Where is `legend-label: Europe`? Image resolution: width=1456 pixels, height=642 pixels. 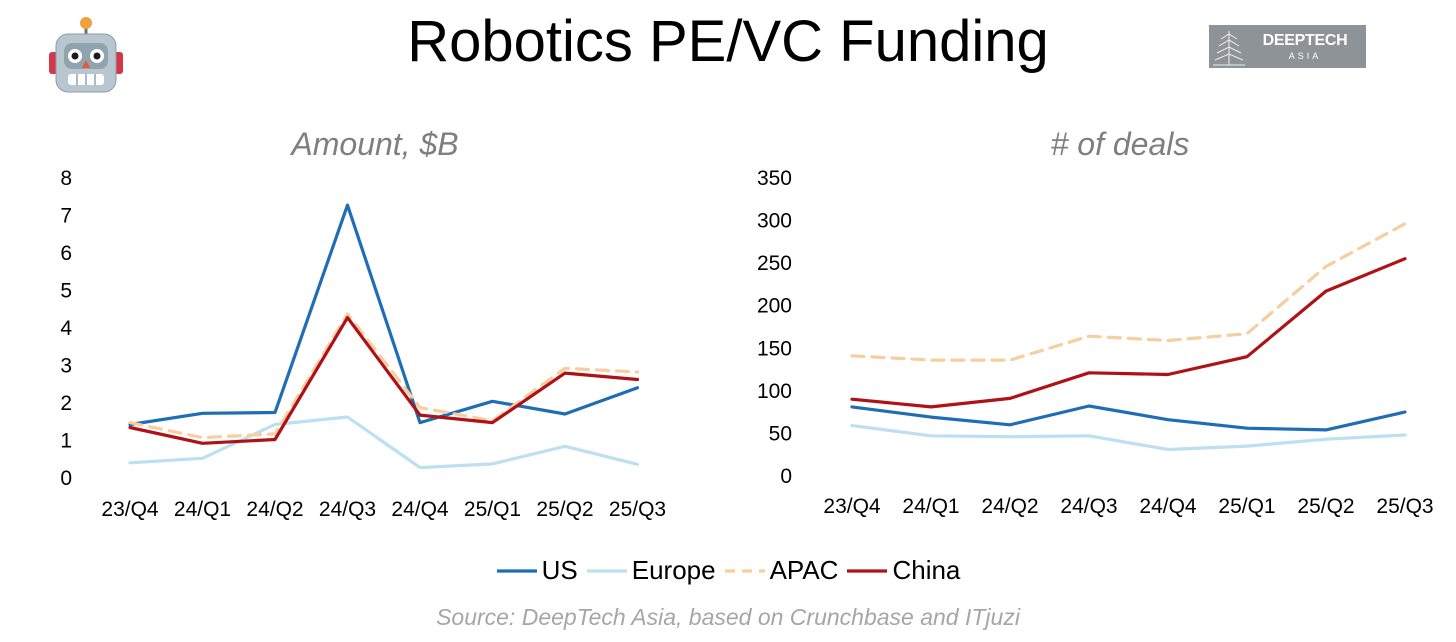
legend-label: Europe is located at coordinates (673, 570).